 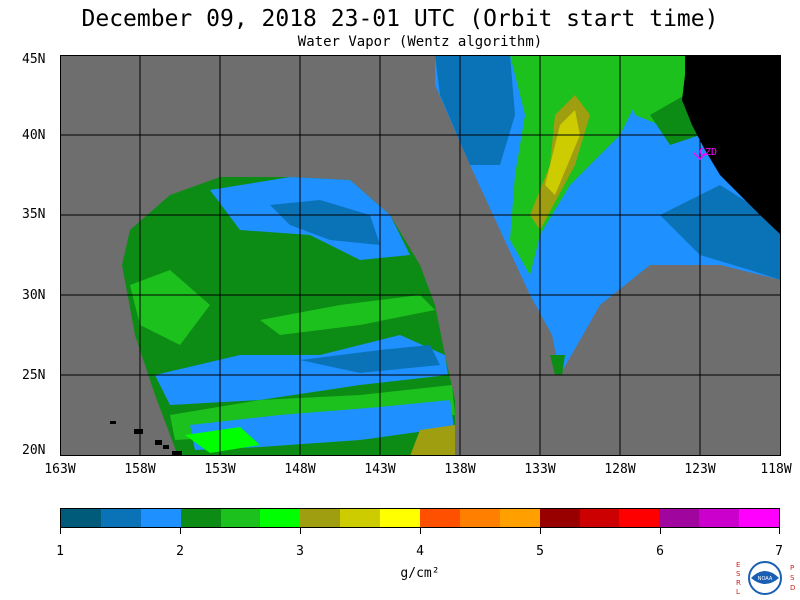 I want to click on lat-label: 35N, so click(x=34, y=214).